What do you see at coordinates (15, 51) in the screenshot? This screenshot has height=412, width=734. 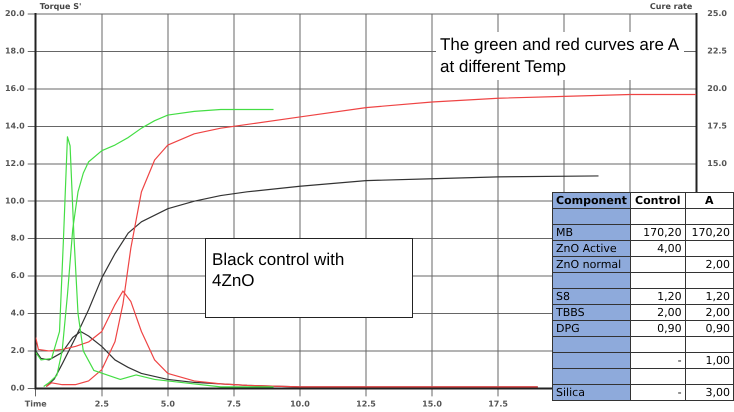 I see `y-tick-label: 18.0` at bounding box center [15, 51].